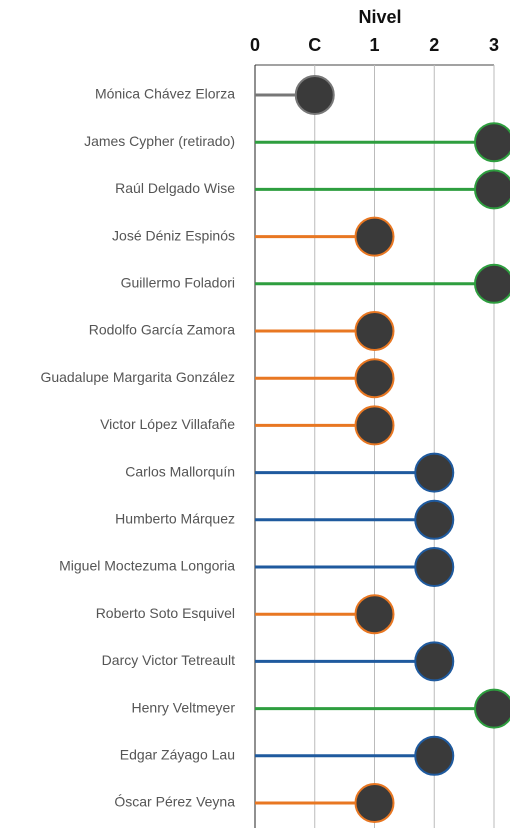 The width and height of the screenshot is (510, 831). I want to click on name-label: Humberto Márquez, so click(175, 519).